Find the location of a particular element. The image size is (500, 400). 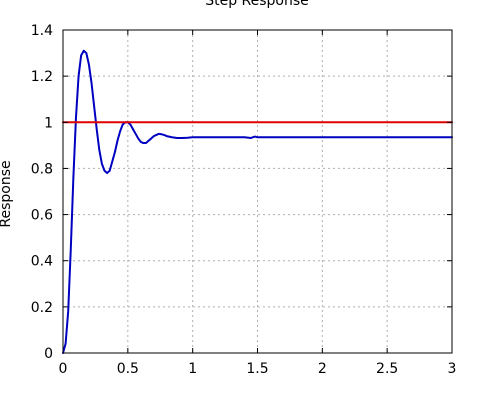

y-tick-label: 1 is located at coordinates (48, 123).